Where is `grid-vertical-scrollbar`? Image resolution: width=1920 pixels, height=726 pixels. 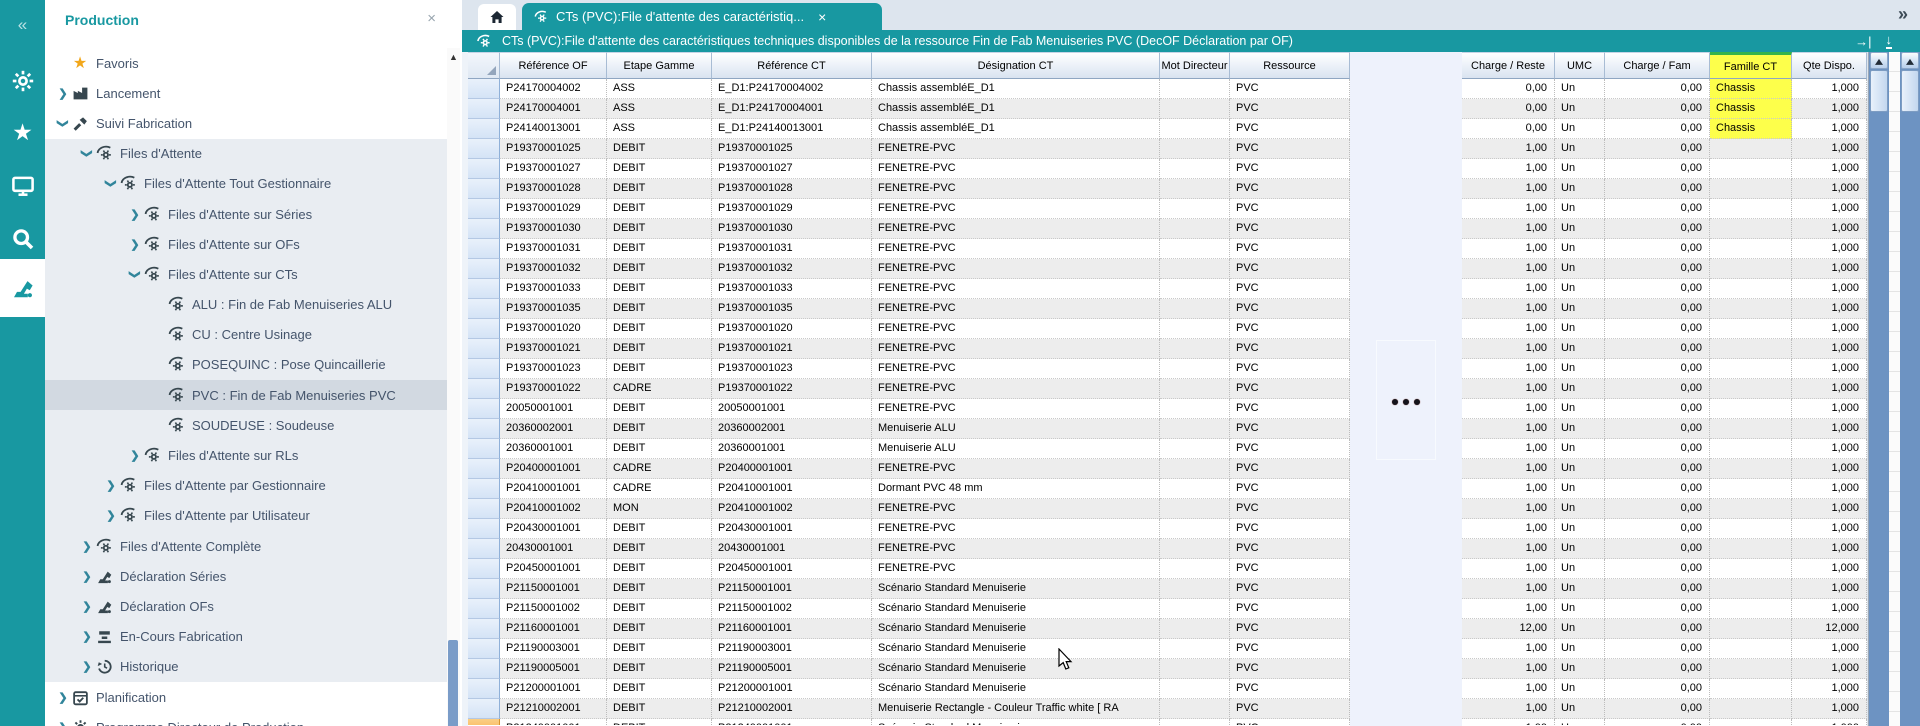 grid-vertical-scrollbar is located at coordinates (1878, 389).